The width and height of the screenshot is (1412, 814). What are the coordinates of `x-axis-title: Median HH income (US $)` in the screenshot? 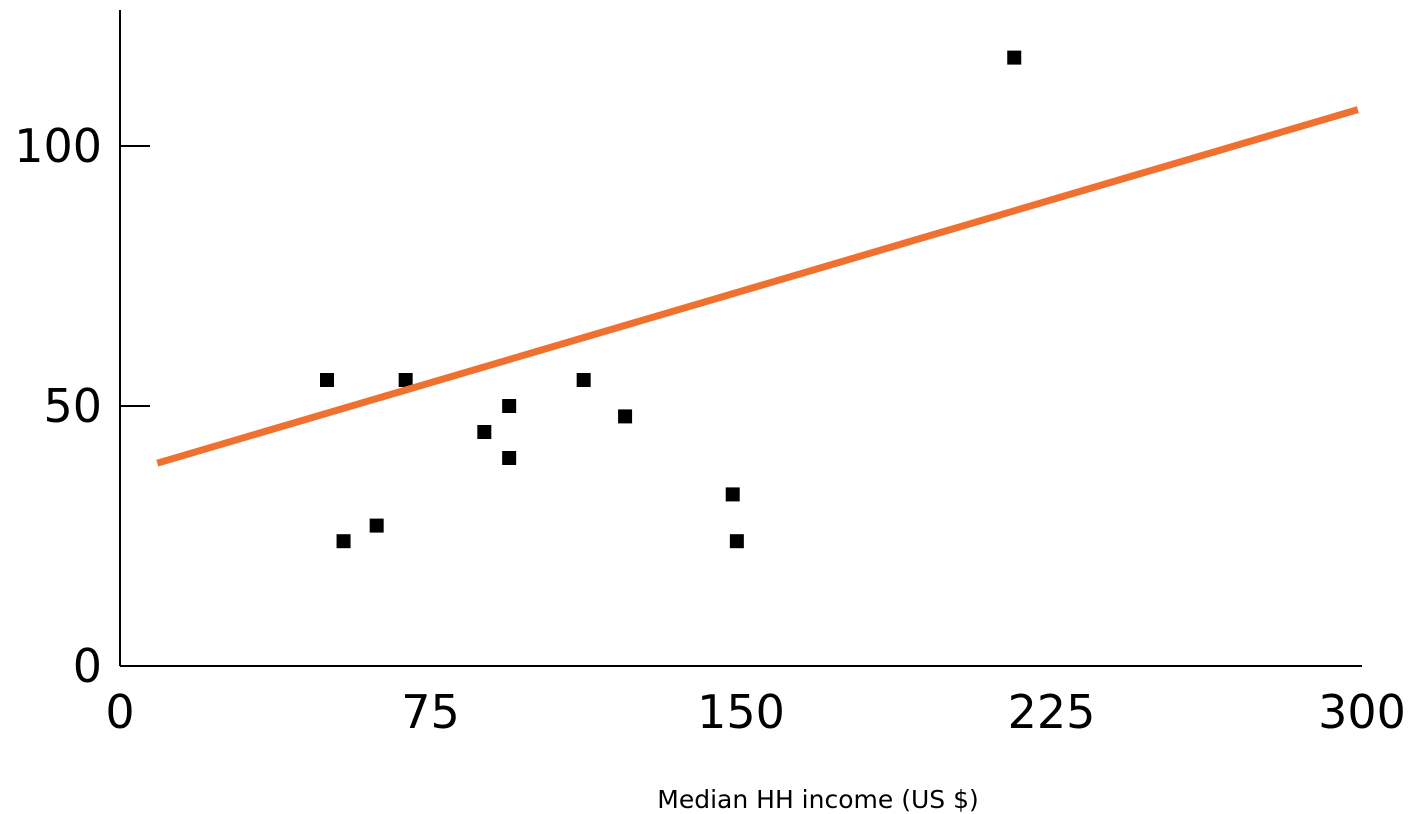 It's located at (817, 799).